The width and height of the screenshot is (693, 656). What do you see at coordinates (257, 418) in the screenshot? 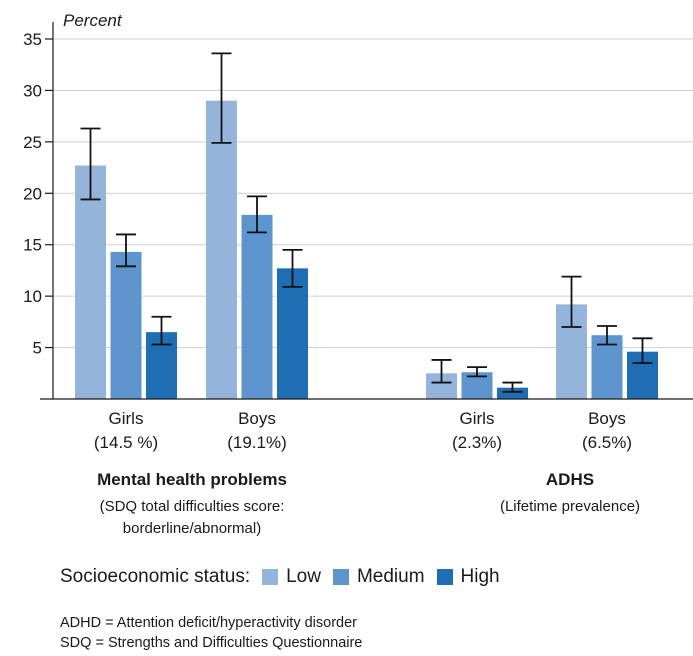
I see `category-label-0-1: Boys` at bounding box center [257, 418].